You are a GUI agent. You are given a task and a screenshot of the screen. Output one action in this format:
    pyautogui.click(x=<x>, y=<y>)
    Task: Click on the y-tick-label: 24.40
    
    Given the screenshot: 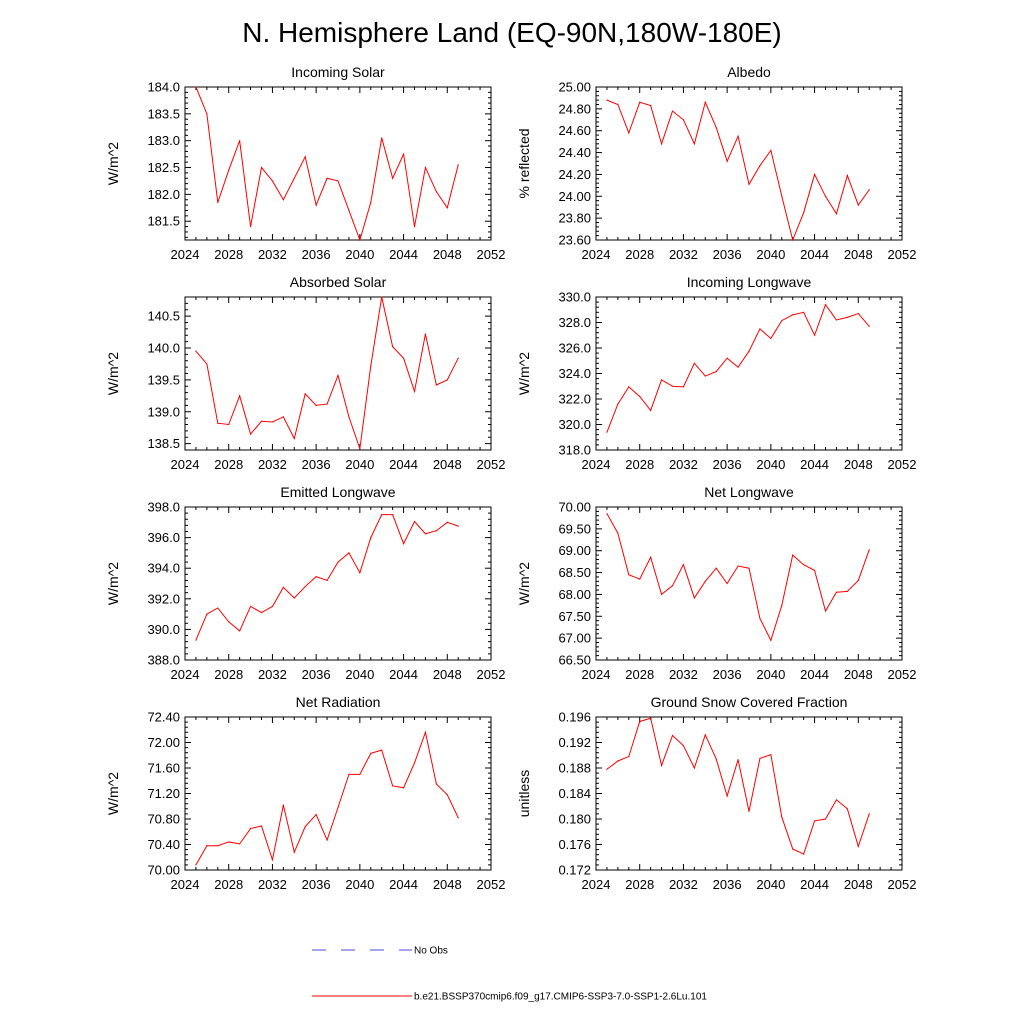 What is the action you would take?
    pyautogui.click(x=574, y=152)
    